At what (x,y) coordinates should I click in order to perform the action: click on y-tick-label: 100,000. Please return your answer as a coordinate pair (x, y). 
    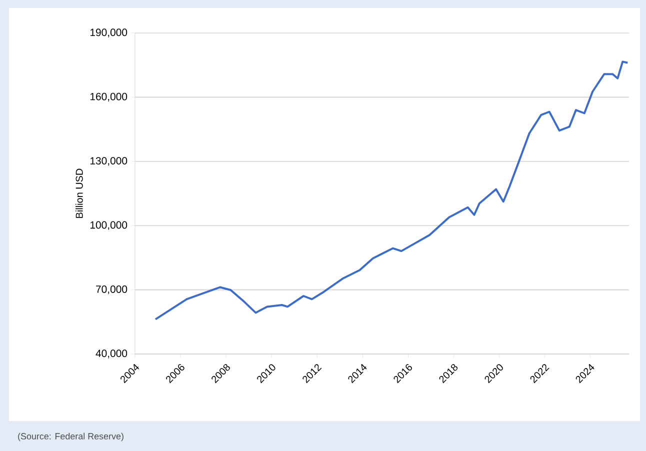
    Looking at the image, I should click on (109, 225).